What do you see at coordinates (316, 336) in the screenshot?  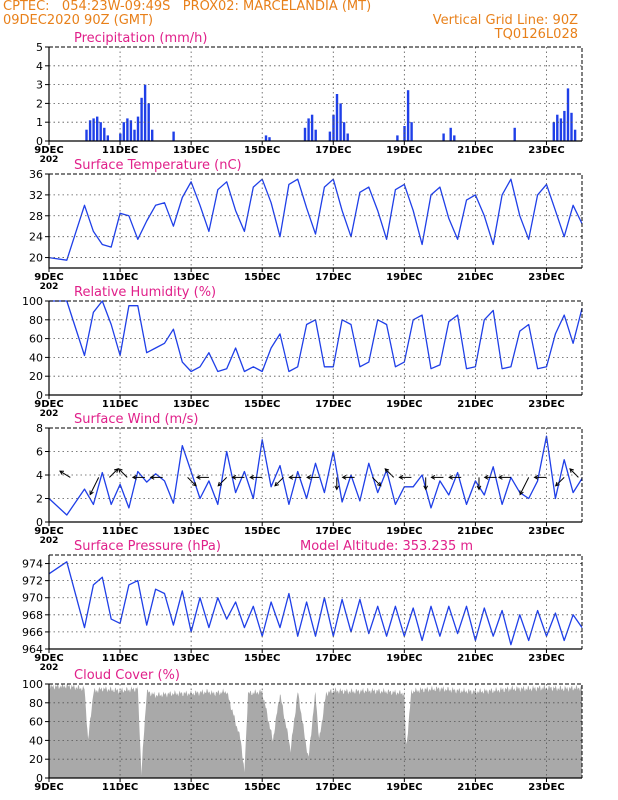 I see `rh-line` at bounding box center [316, 336].